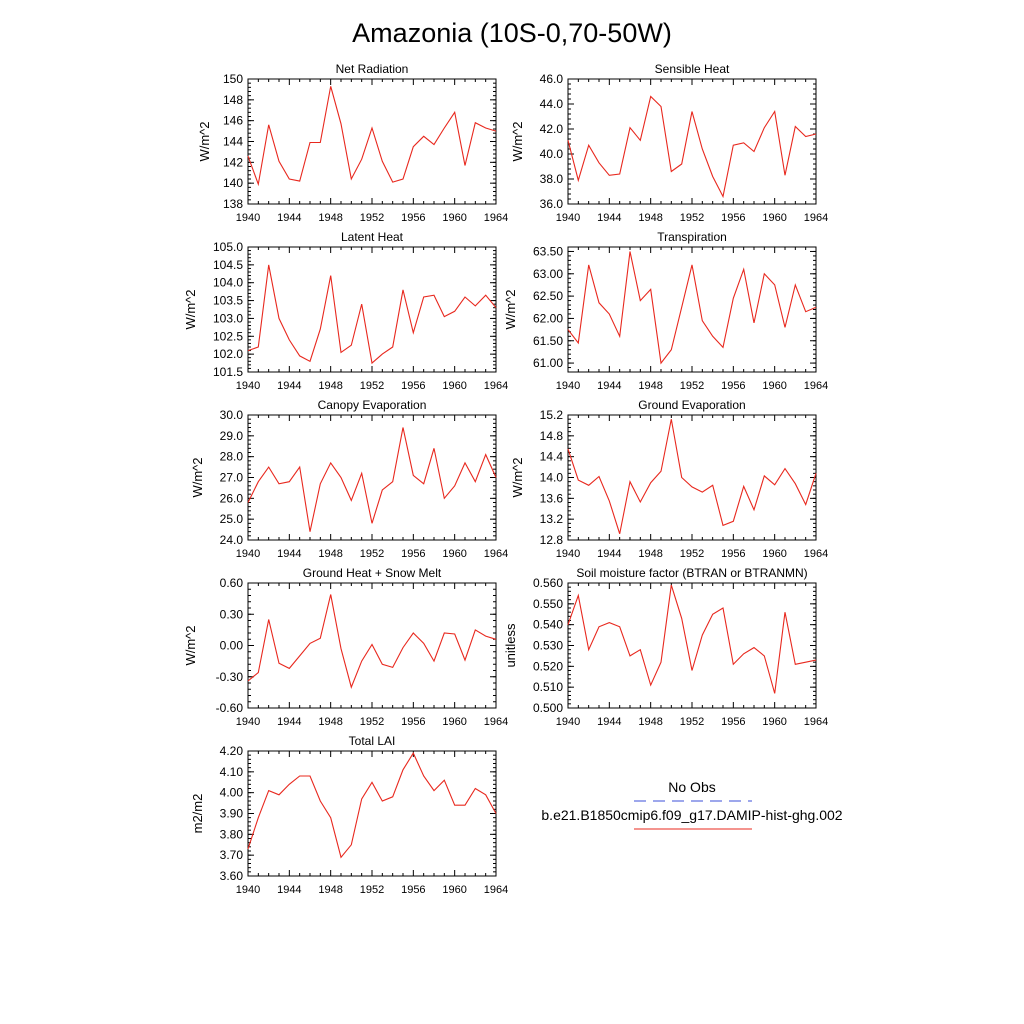  I want to click on y-tick-label: 46.0, so click(552, 79).